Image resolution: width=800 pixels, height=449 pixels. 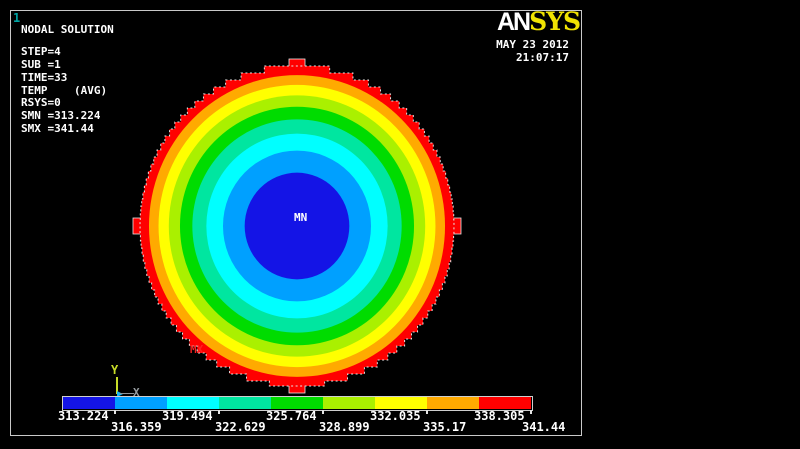 I want to click on contour-band, so click(x=297, y=226).